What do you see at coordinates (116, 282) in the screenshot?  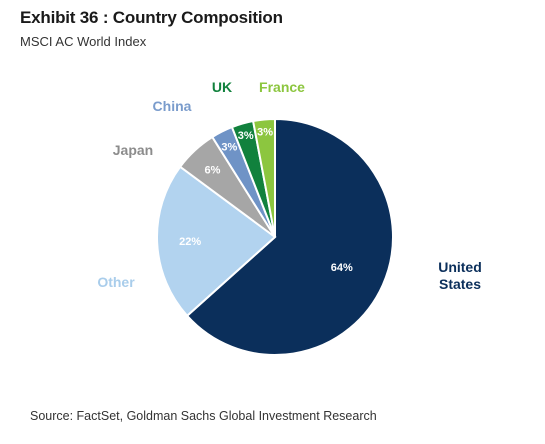 I see `category-label-other: Other` at bounding box center [116, 282].